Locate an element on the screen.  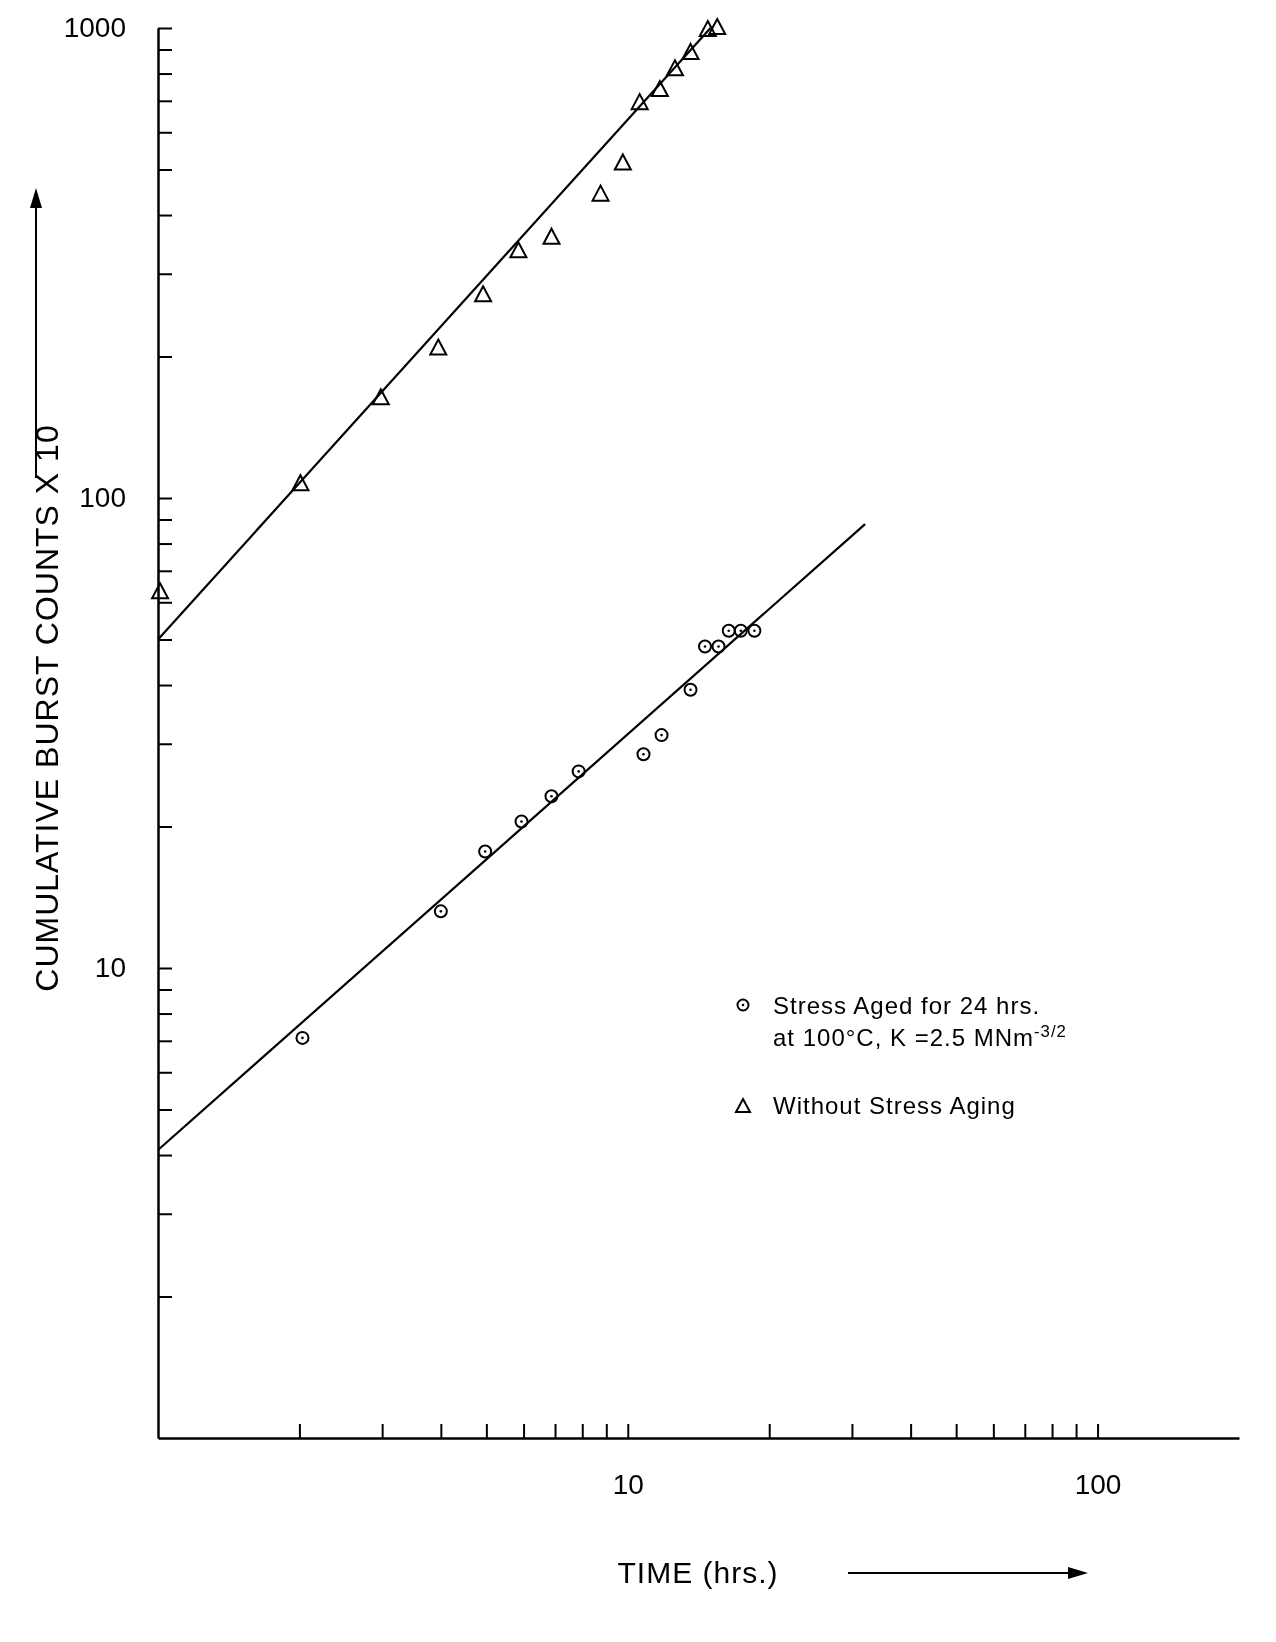
legend-label: Stress Aged for 24 hrs. at 100°C, K =2.5 MNm$^{-3/2}$ is located at coordinates (920, 1021).